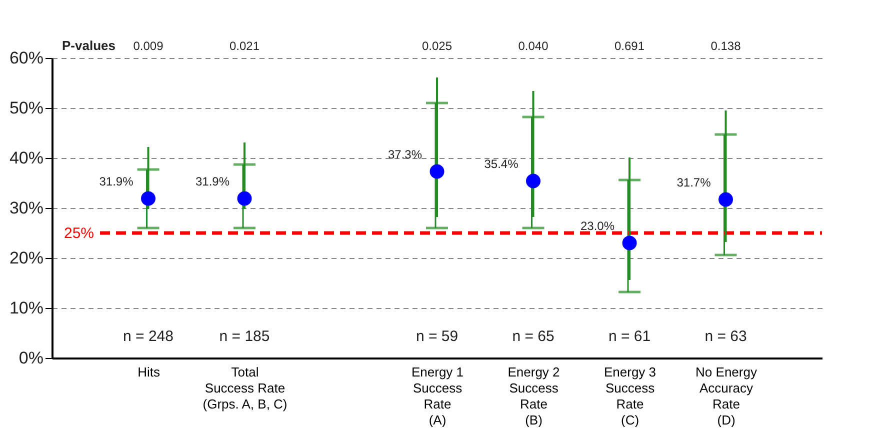 This screenshot has height=446, width=880. Describe the element at coordinates (245, 388) in the screenshot. I see `x-tick-label: Total Success Rate (Grps. A, B, C)` at that location.